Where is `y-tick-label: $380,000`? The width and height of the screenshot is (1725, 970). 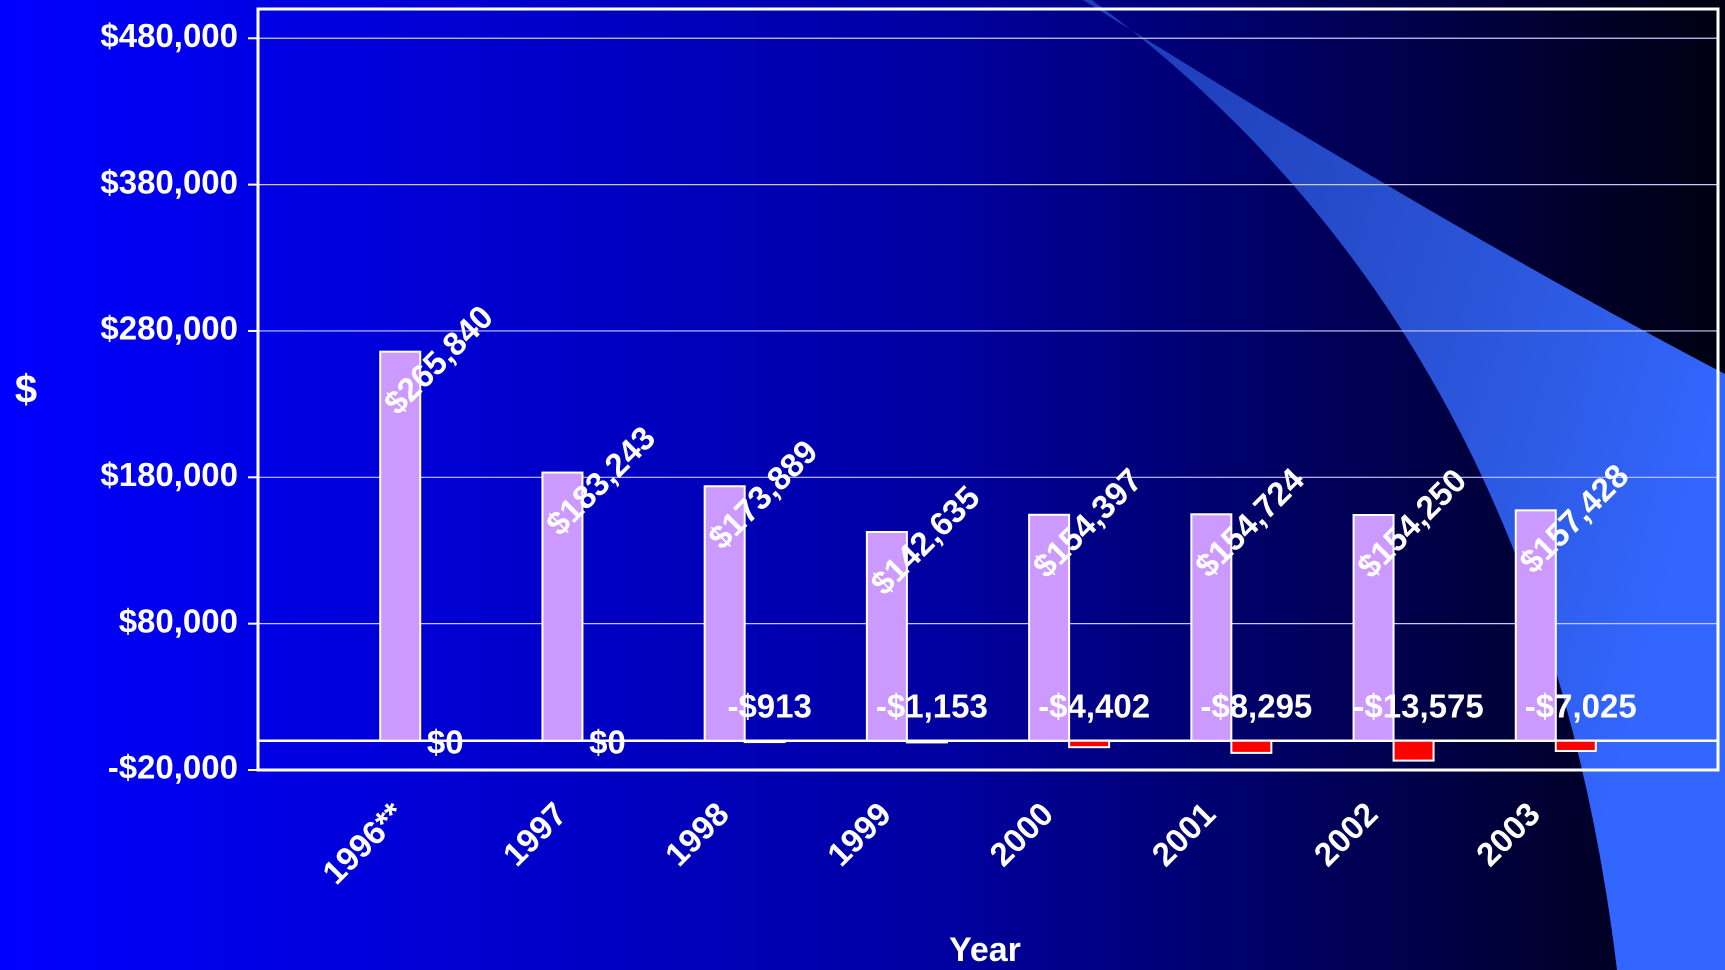
y-tick-label: $380,000 is located at coordinates (169, 181).